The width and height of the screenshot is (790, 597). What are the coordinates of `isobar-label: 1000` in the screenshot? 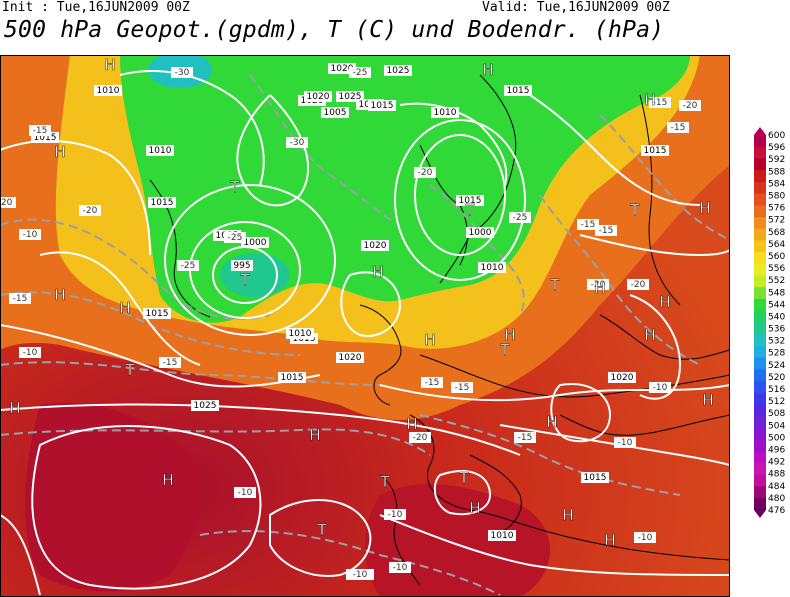 It's located at (255, 242).